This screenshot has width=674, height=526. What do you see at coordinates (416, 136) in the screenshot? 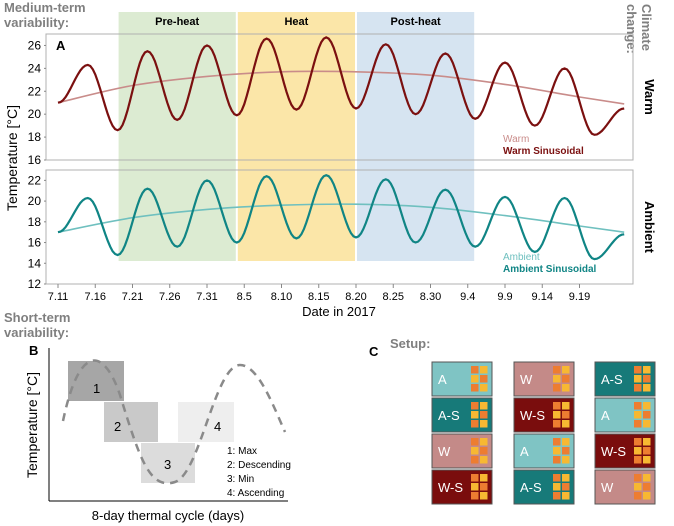
I see `phase-band-post-heat` at bounding box center [416, 136].